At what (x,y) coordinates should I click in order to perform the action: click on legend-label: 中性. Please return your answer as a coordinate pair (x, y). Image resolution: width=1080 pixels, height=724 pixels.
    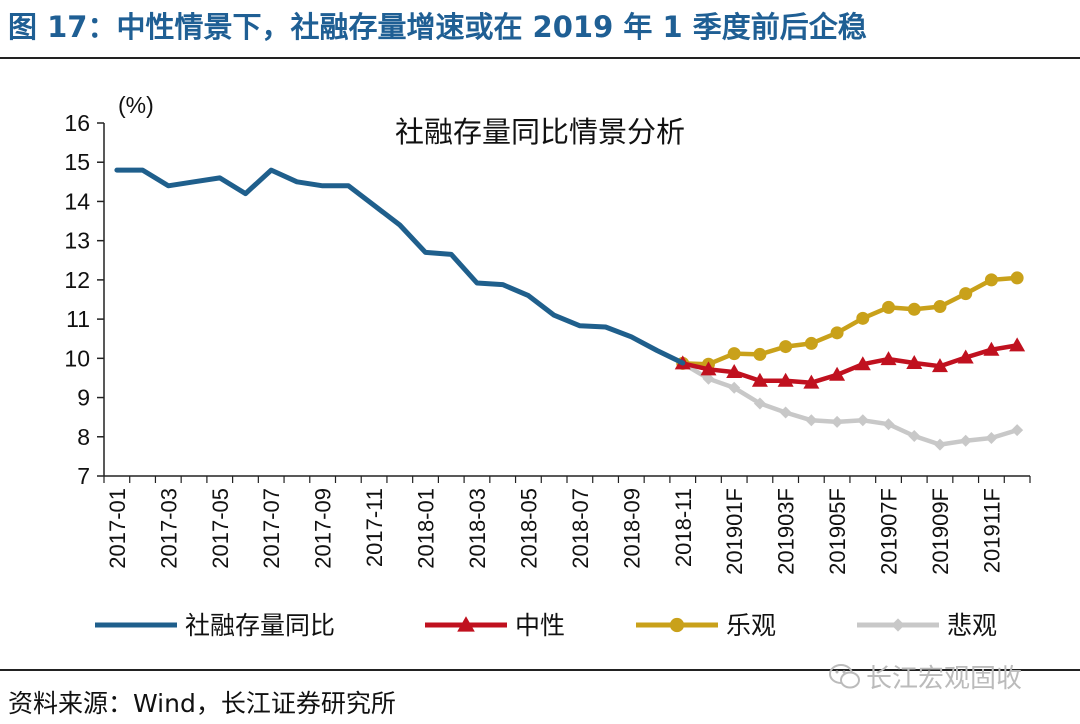
    Looking at the image, I should click on (540, 625).